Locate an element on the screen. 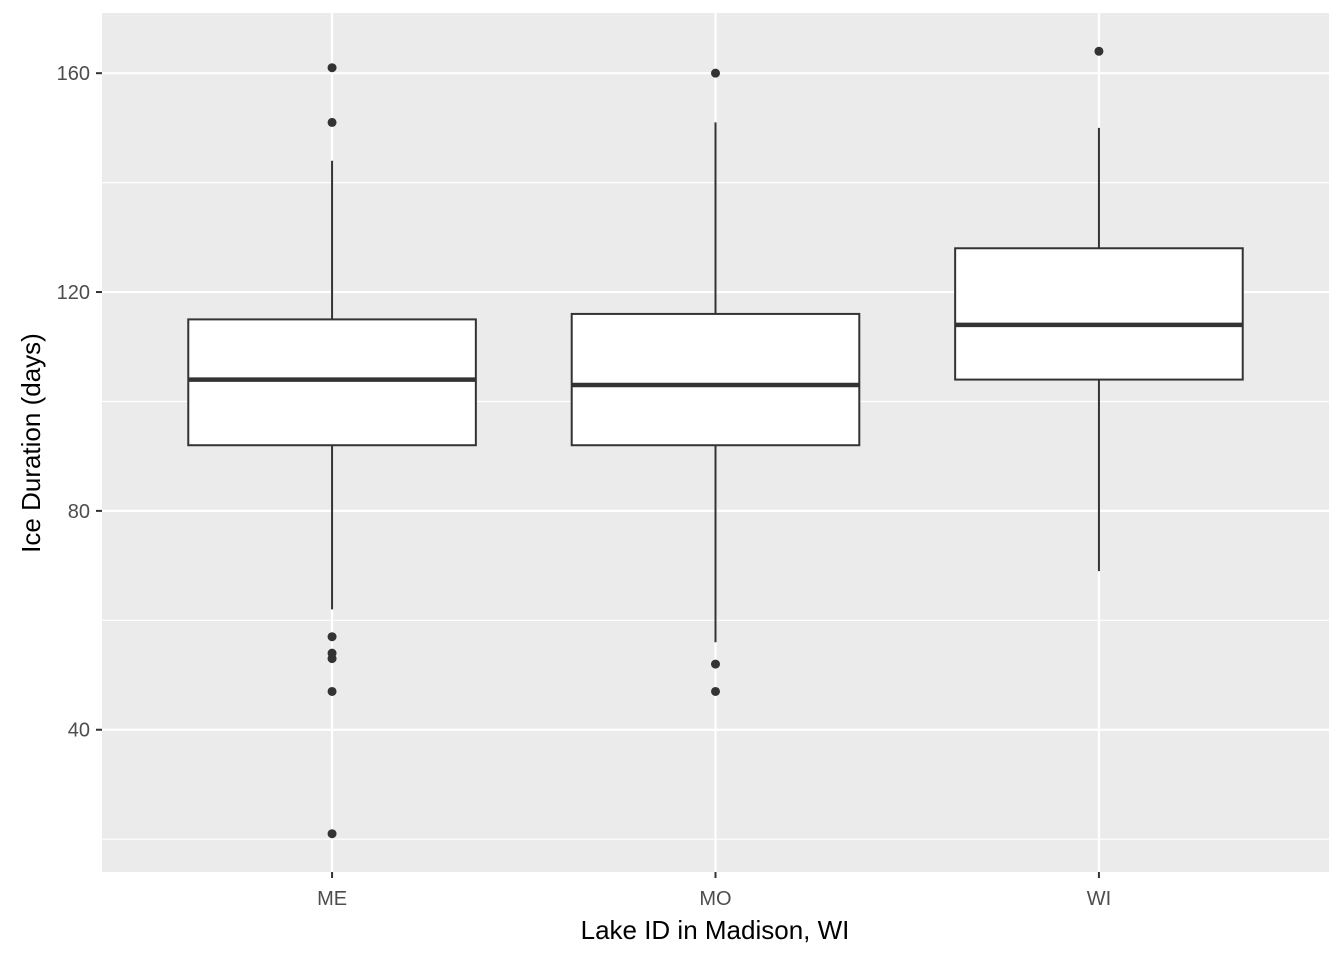  y-tick-label: 120 is located at coordinates (73, 293).